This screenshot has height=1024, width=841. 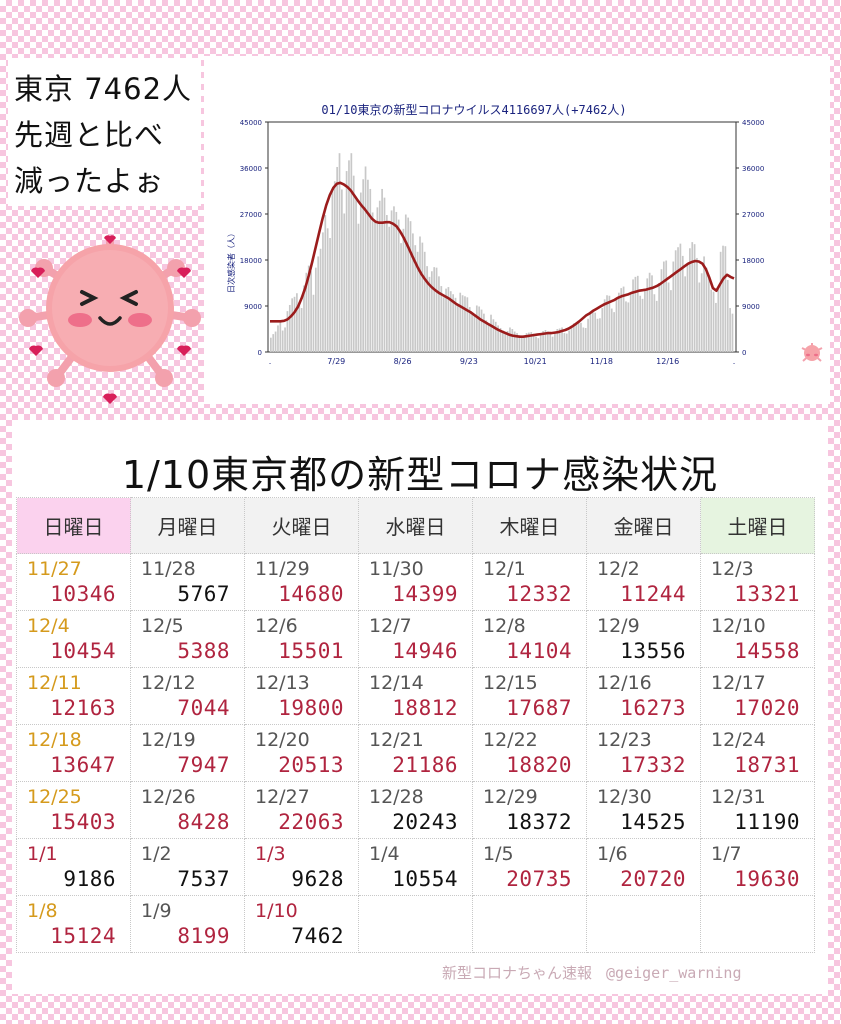 I want to click on day-date: 1/6, so click(x=612, y=854).